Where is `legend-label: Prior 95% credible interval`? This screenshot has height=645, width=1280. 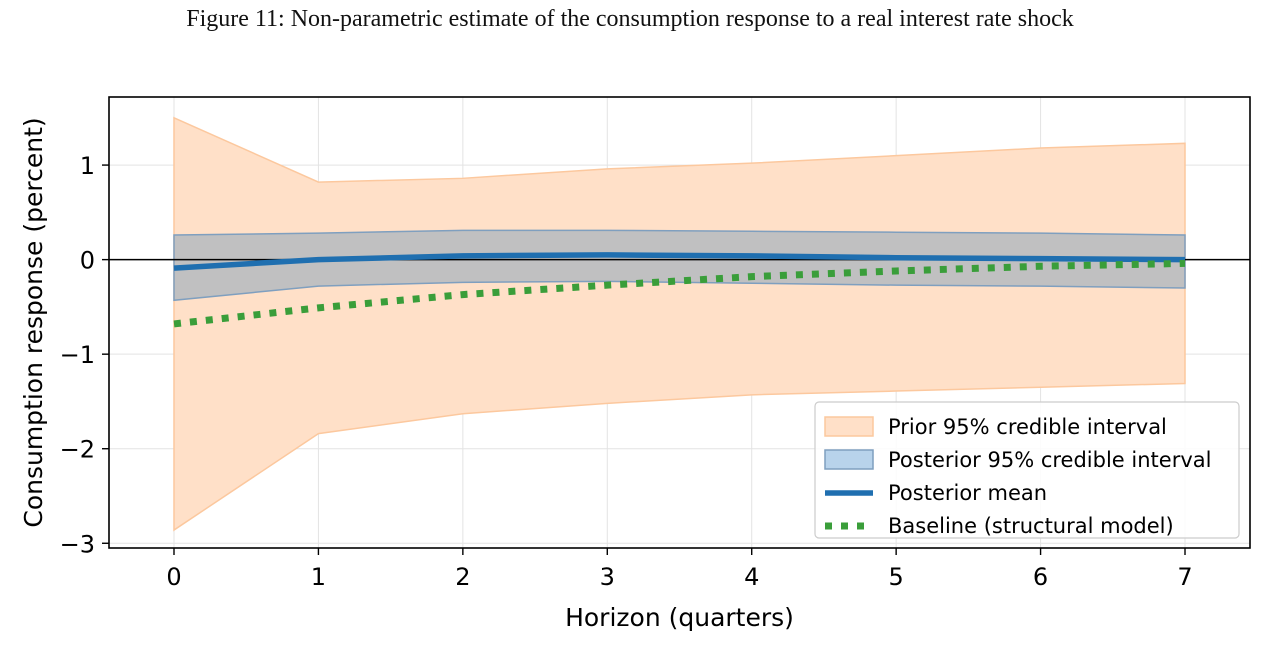 legend-label: Prior 95% credible interval is located at coordinates (1027, 427).